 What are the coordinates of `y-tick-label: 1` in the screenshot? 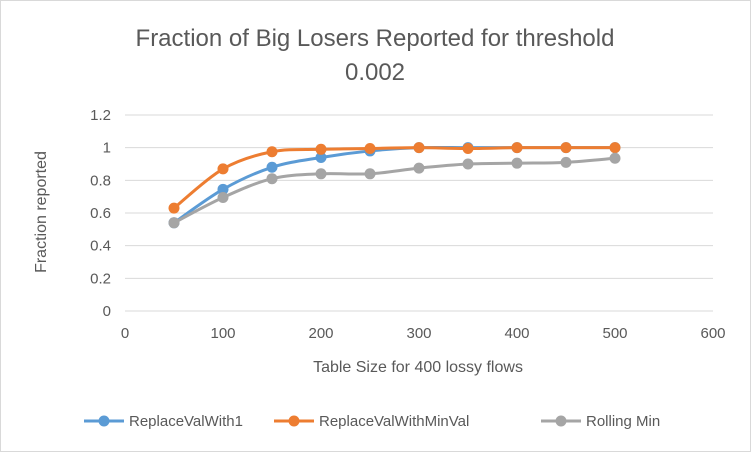 It's located at (107, 148).